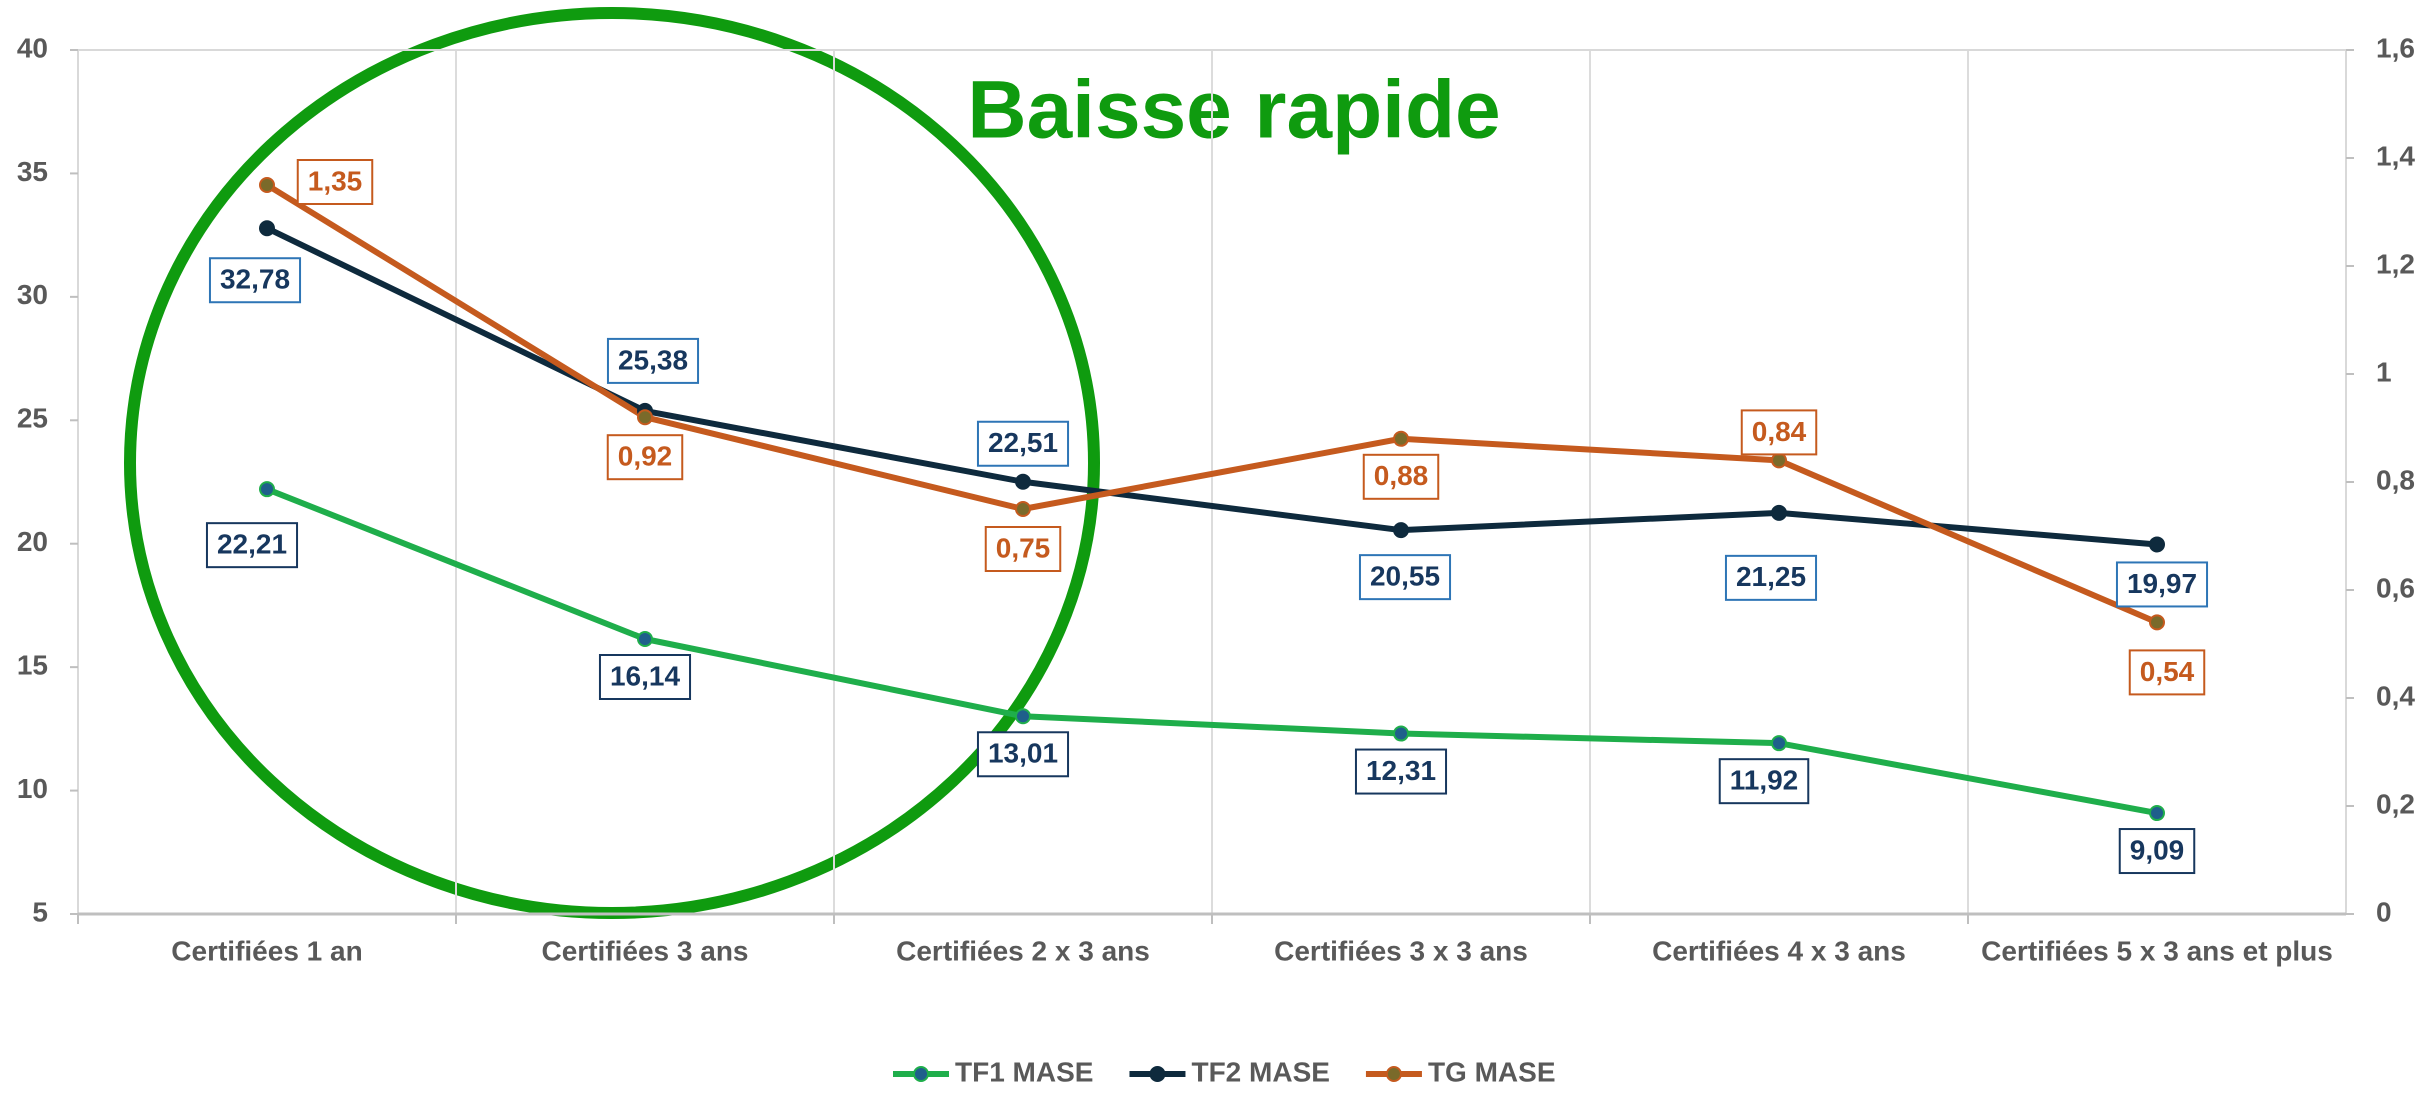 Image resolution: width=2433 pixels, height=1095 pixels. I want to click on data-label: 19,97, so click(2162, 584).